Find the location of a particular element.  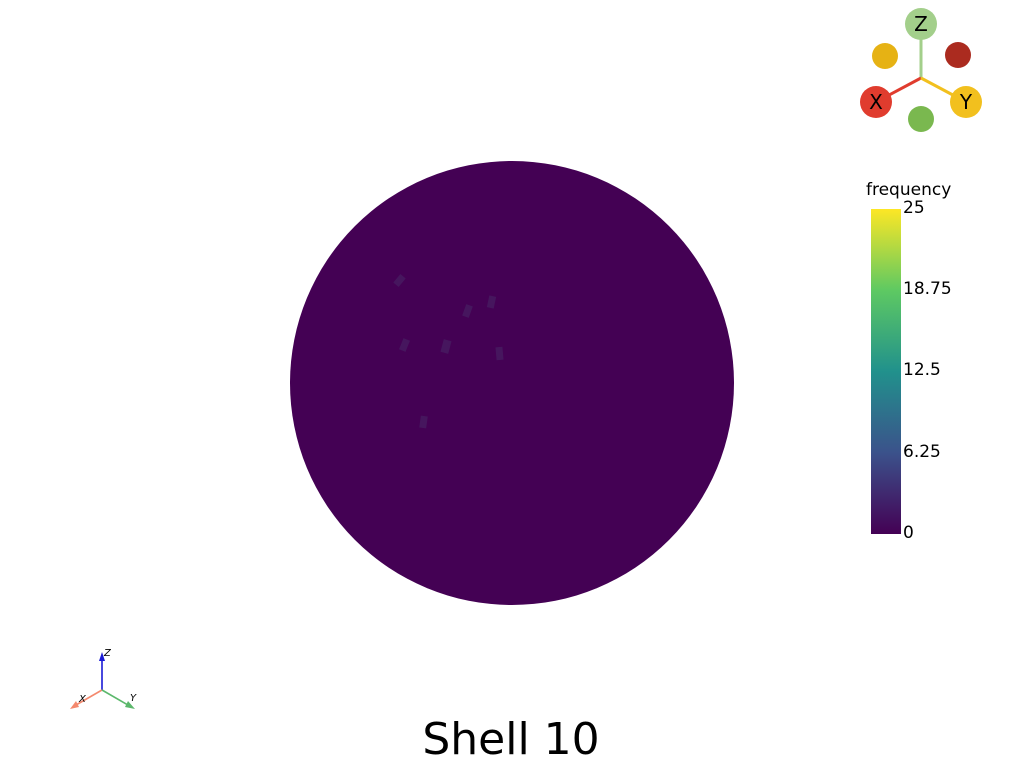

triad-z-label: Z is located at coordinates (107, 653).